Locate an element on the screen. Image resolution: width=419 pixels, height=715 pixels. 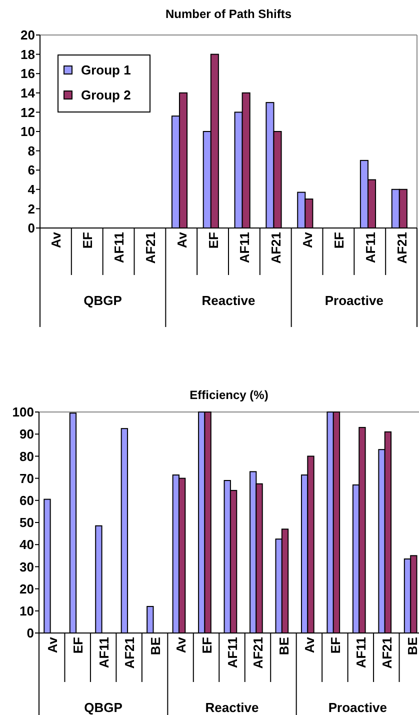
chart-title: Number of Path Shifts is located at coordinates (228, 14).